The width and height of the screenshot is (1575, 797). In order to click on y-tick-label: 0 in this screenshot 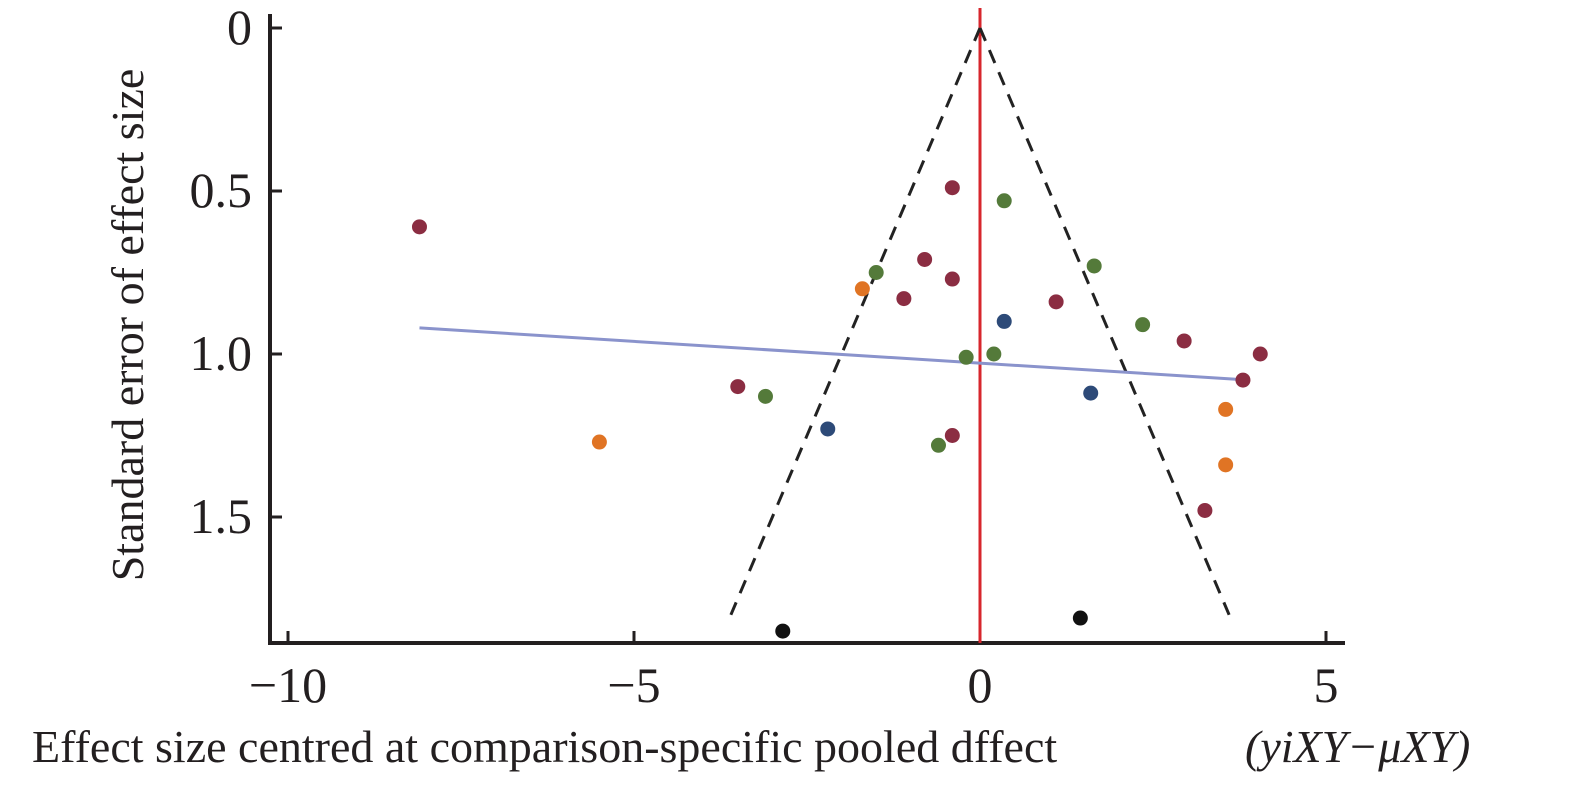, I will do `click(239, 27)`.